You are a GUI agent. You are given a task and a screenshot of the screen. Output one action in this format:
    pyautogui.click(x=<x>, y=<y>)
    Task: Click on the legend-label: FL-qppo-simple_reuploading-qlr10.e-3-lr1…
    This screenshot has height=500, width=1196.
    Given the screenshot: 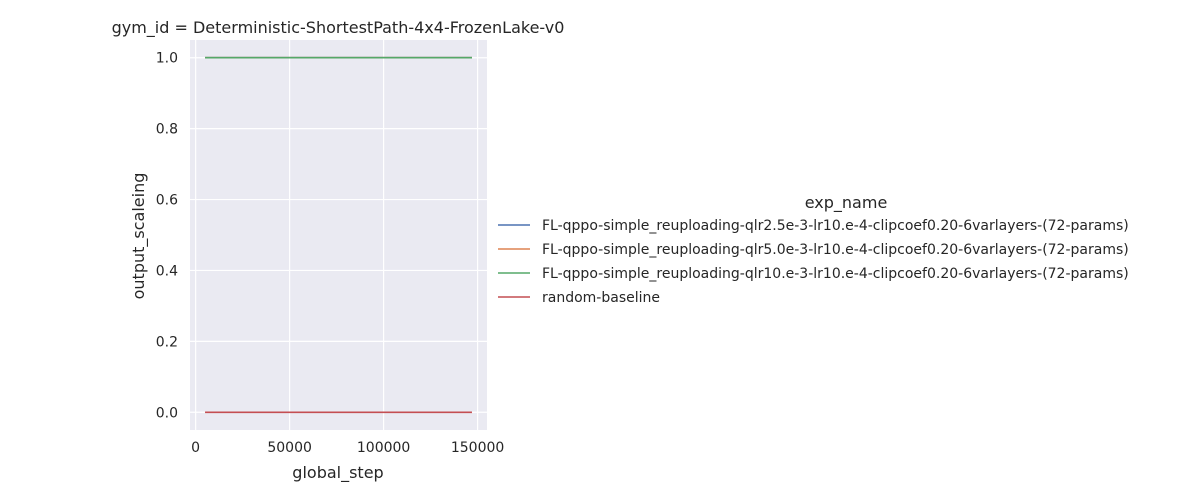 What is the action you would take?
    pyautogui.click(x=835, y=274)
    